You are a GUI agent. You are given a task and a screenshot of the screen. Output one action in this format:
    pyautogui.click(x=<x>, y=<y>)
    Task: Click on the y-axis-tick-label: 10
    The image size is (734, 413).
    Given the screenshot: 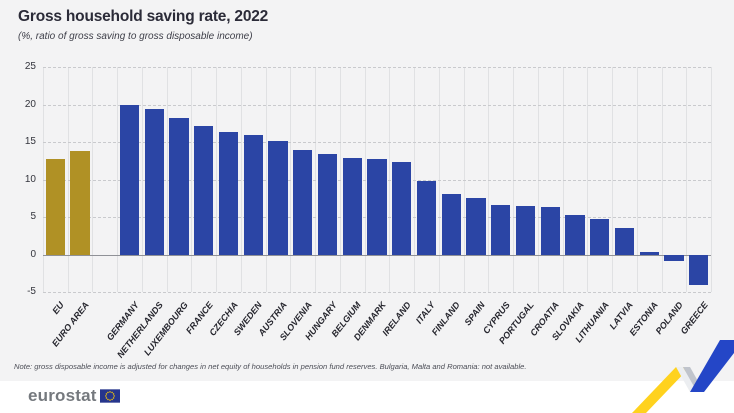 What is the action you would take?
    pyautogui.click(x=30, y=179)
    